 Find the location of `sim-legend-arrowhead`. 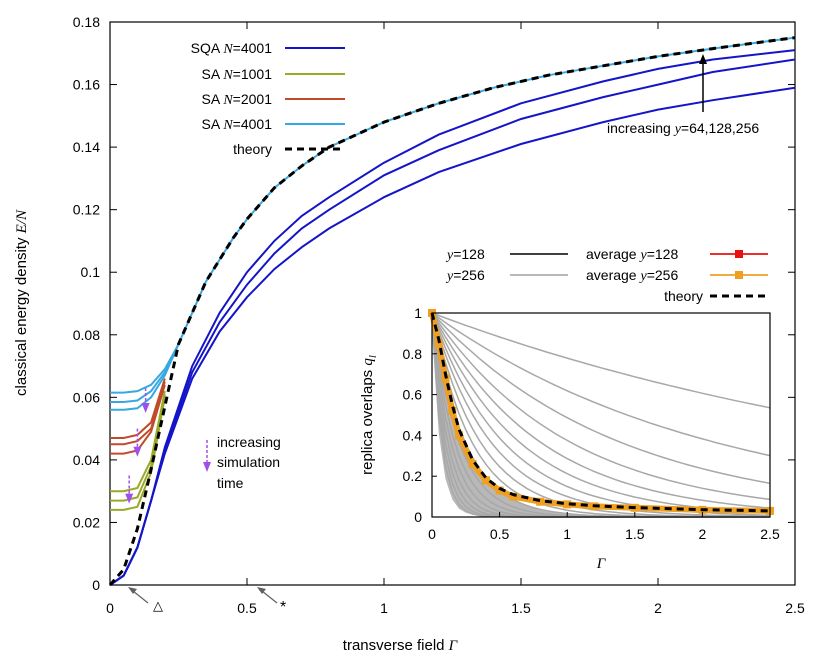

sim-legend-arrowhead is located at coordinates (207, 467).